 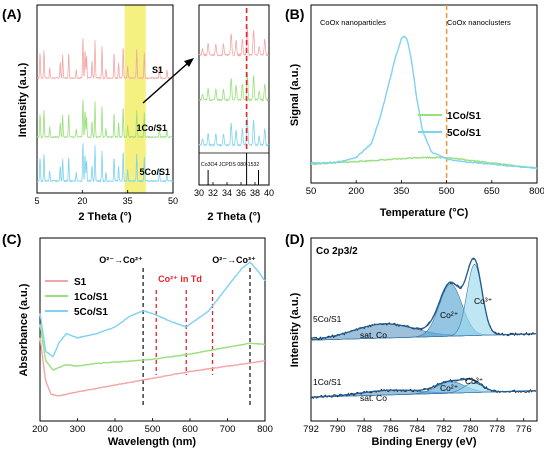 I want to click on xtick-inset-2-label: 34, so click(x=227, y=193).